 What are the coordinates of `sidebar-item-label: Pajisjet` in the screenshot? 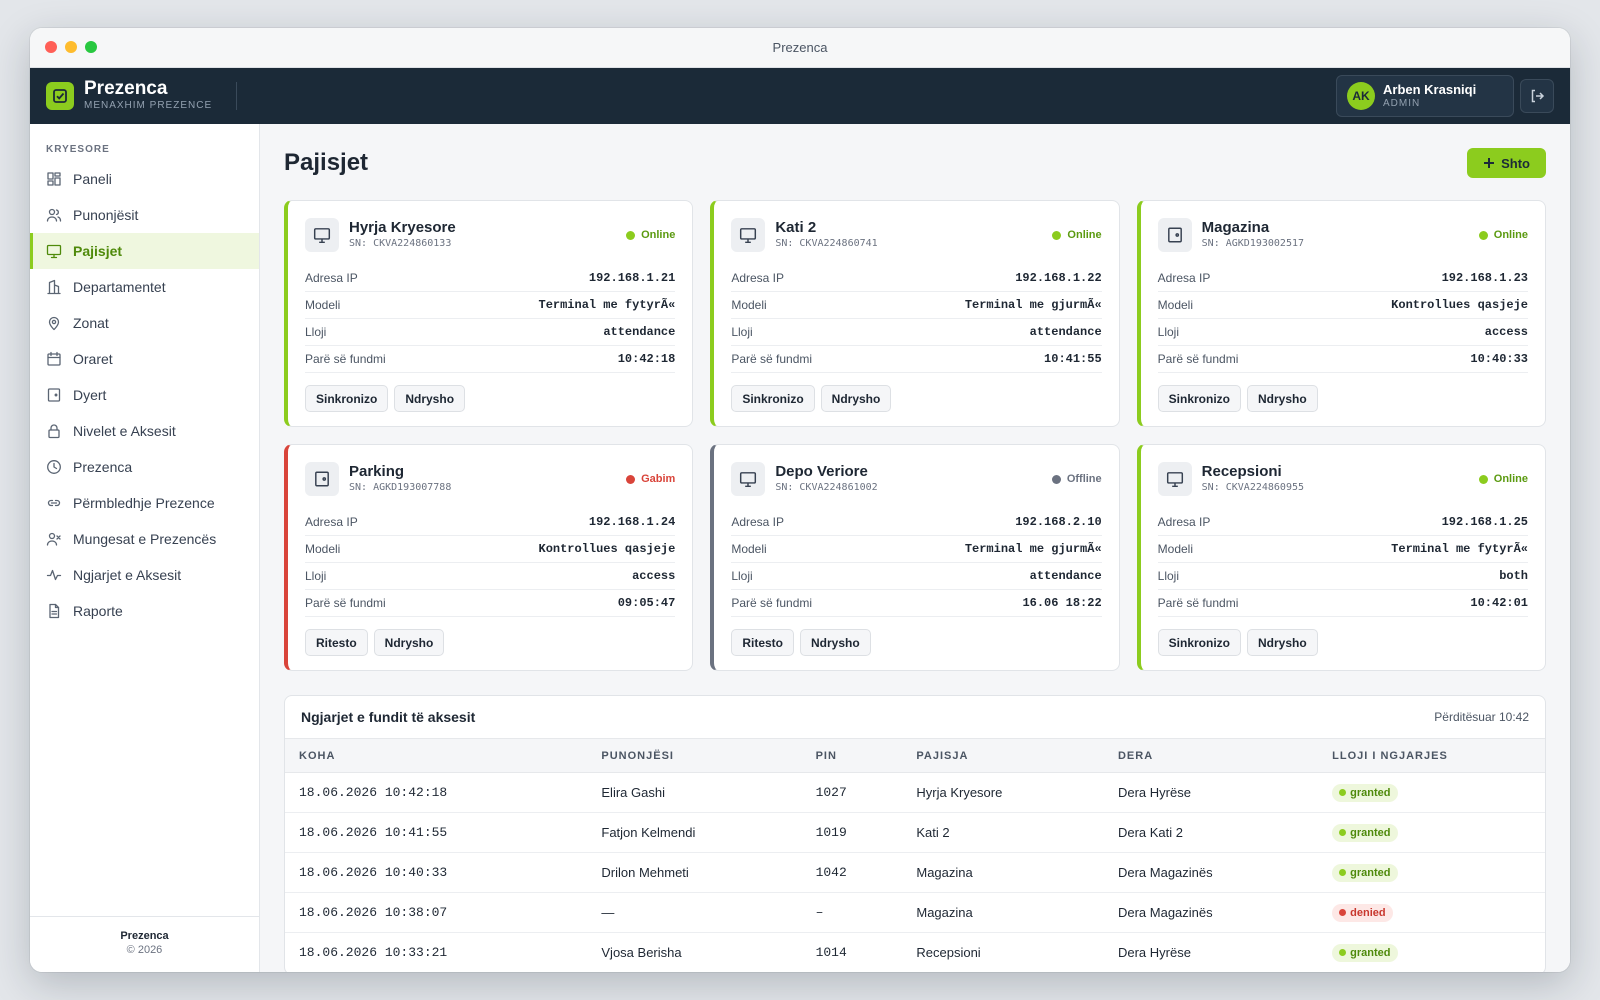 It's located at (98, 251).